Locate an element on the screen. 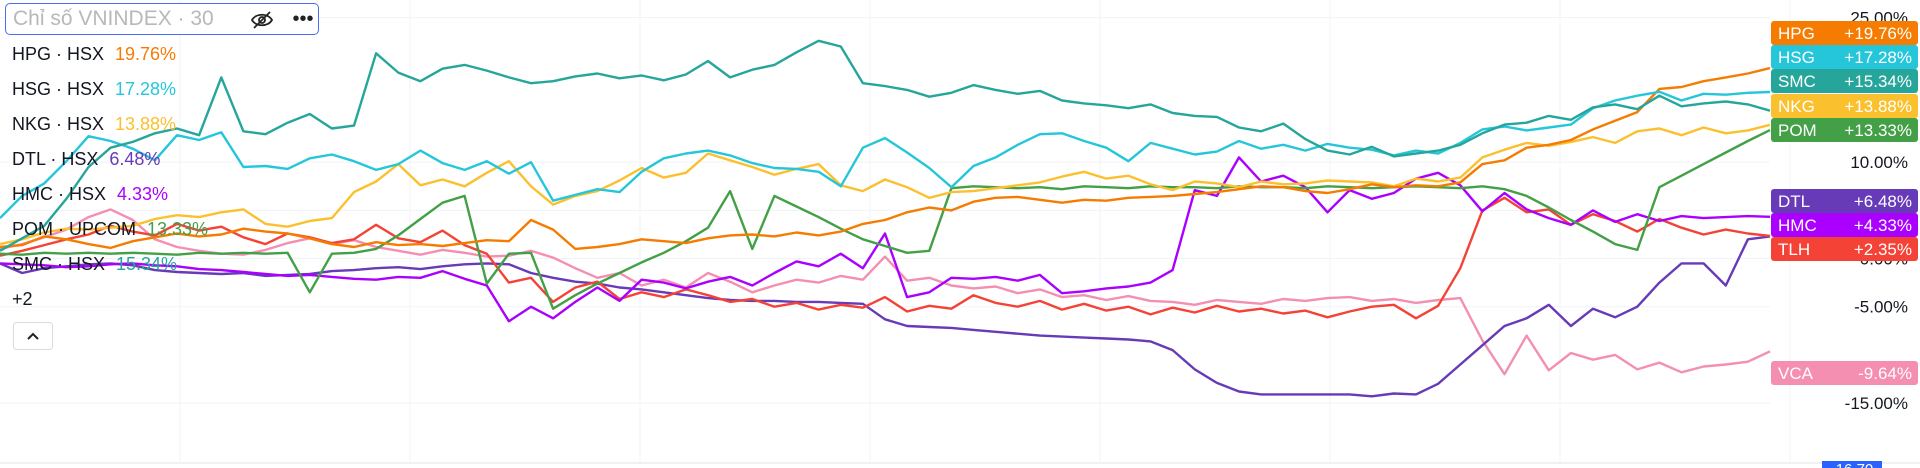 This screenshot has width=1920, height=468. legend-item-value: 15.34% is located at coordinates (147, 264).